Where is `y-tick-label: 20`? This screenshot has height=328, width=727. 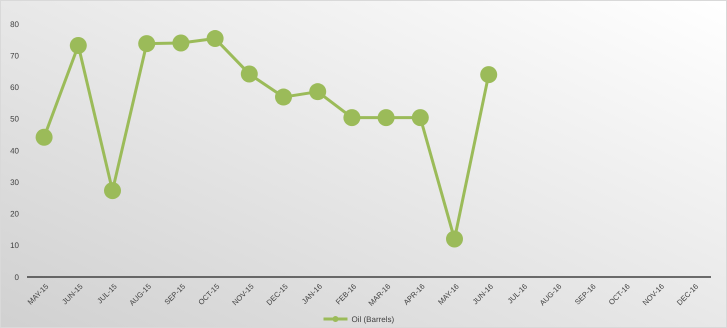 y-tick-label: 20 is located at coordinates (15, 214).